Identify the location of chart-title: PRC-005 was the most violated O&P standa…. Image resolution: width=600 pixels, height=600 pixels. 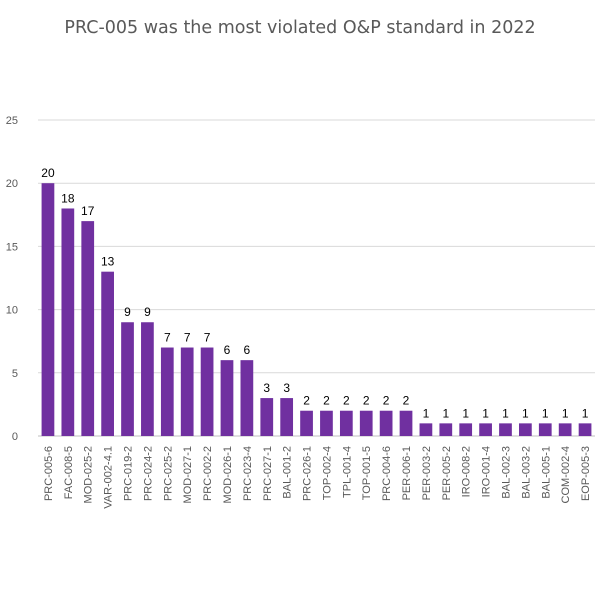
(300, 28).